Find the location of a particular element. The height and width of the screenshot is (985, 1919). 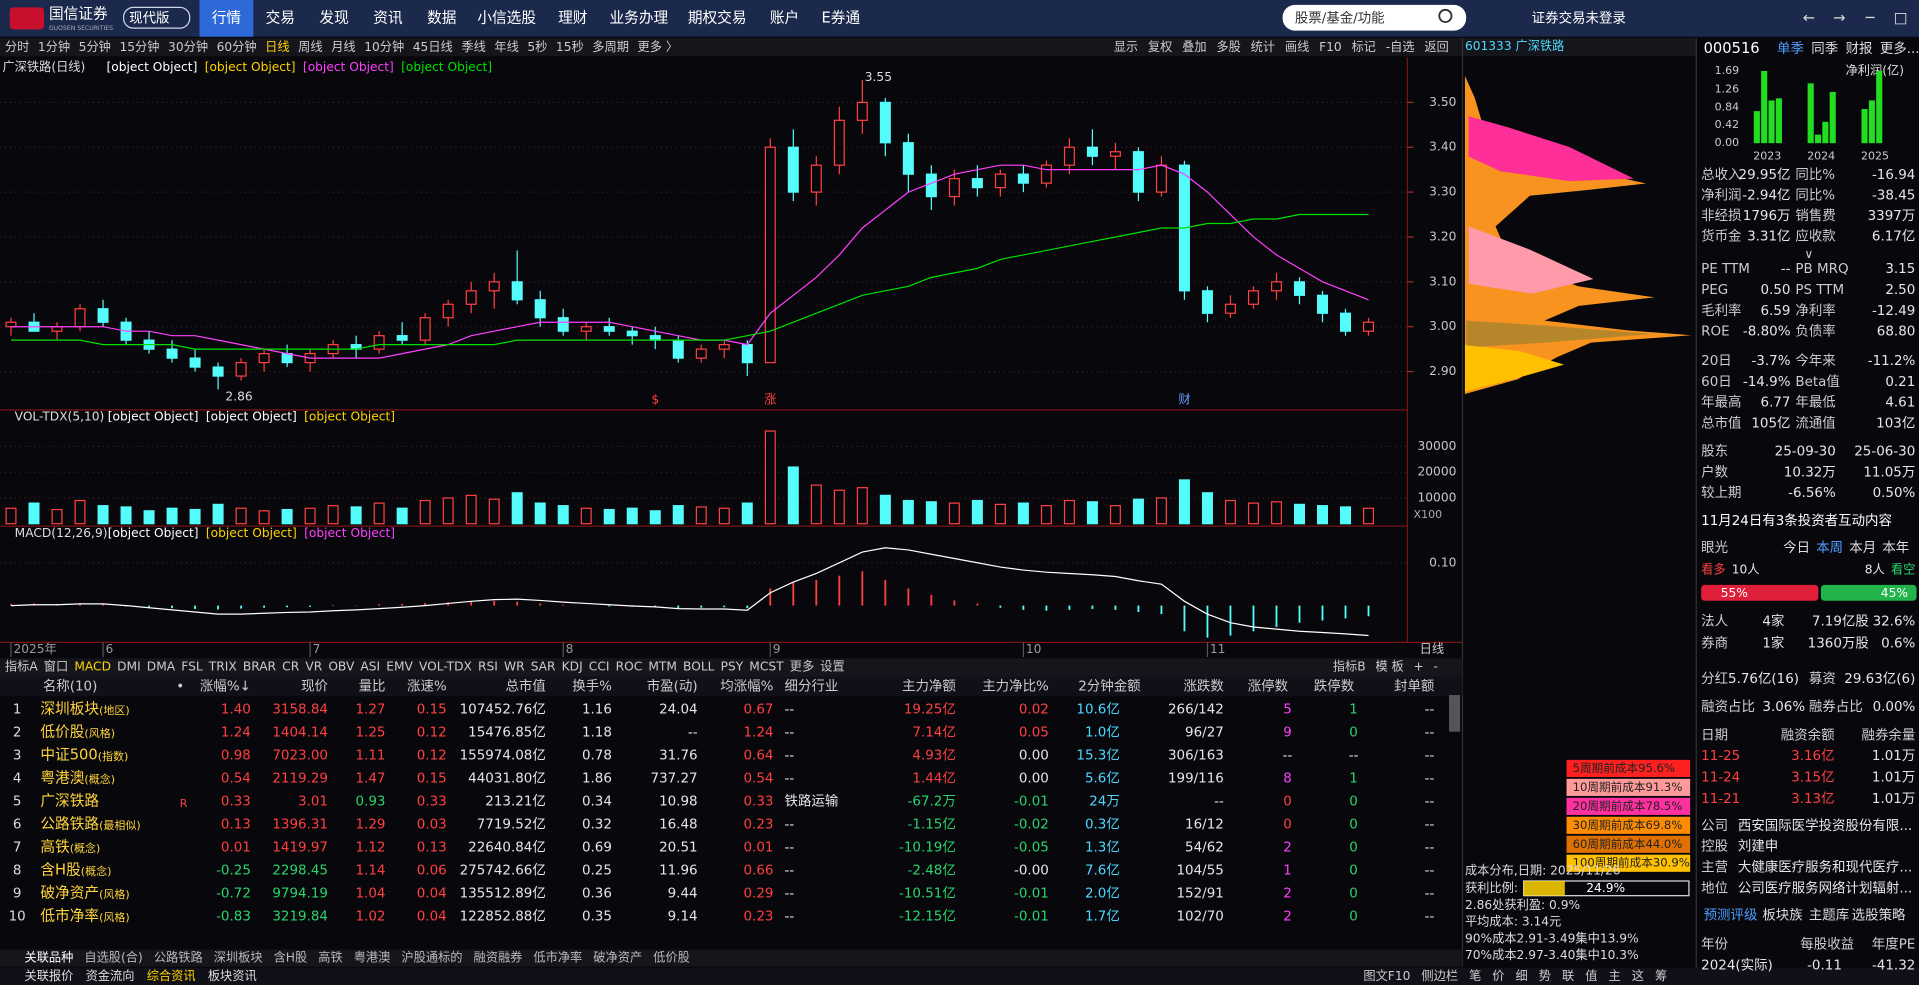

expand: ∨ is located at coordinates (1808, 254).